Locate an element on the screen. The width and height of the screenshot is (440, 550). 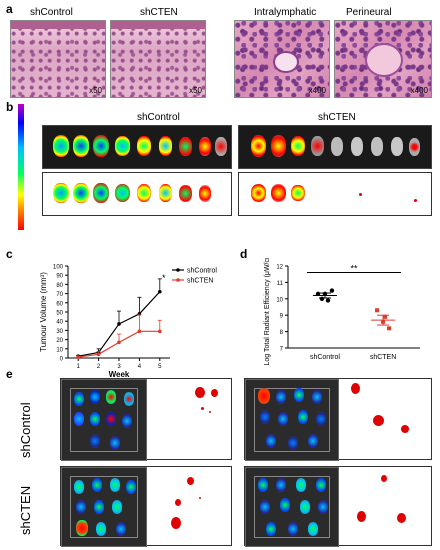
y-axis-label: Tumour Volume (mm³) is located at coordinates (43, 312).